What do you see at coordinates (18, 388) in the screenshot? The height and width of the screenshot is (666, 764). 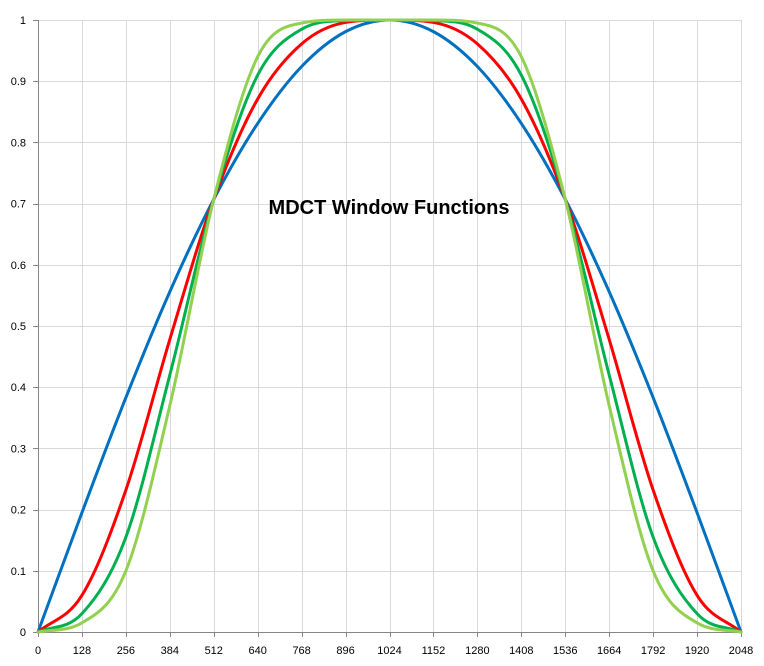 I see `y-tick-label: 0.4` at bounding box center [18, 388].